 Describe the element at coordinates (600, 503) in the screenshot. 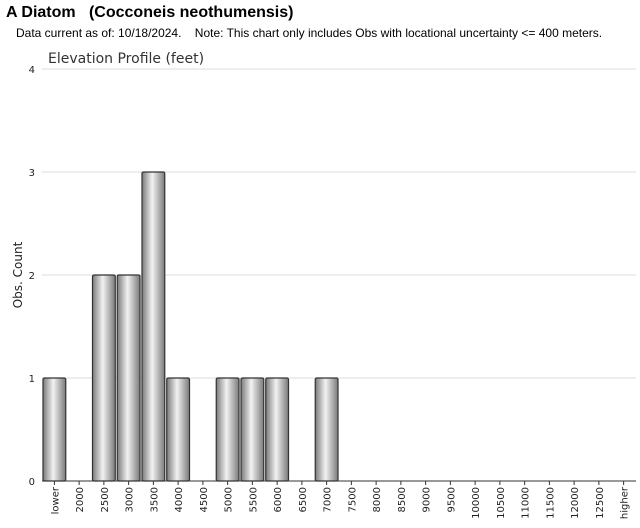

I see `x-tick-label: 12500` at that location.